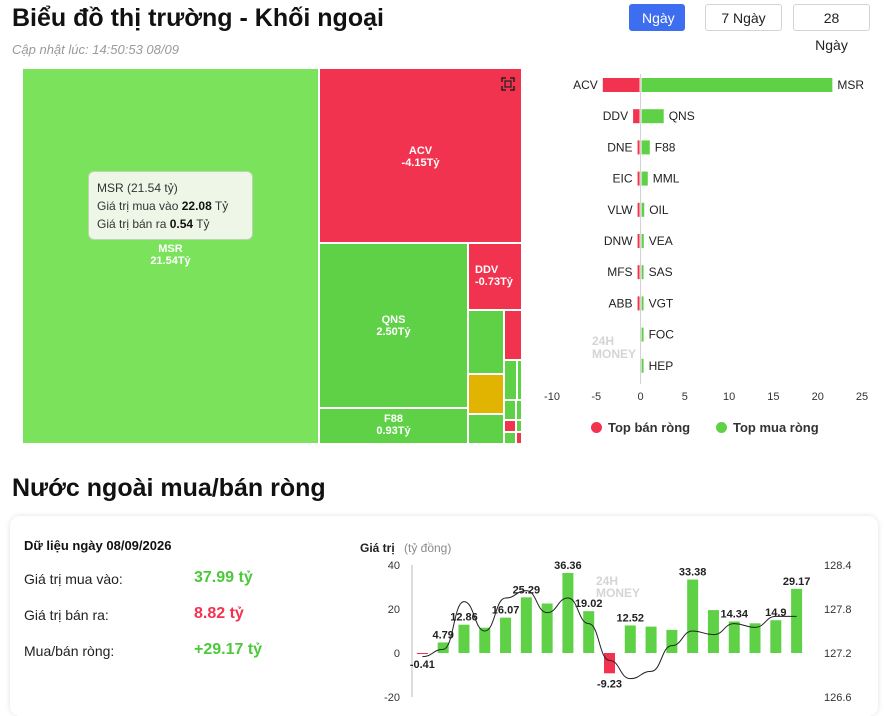 The image size is (885, 716). What do you see at coordinates (392, 698) in the screenshot?
I see `y-tick-label: -20` at bounding box center [392, 698].